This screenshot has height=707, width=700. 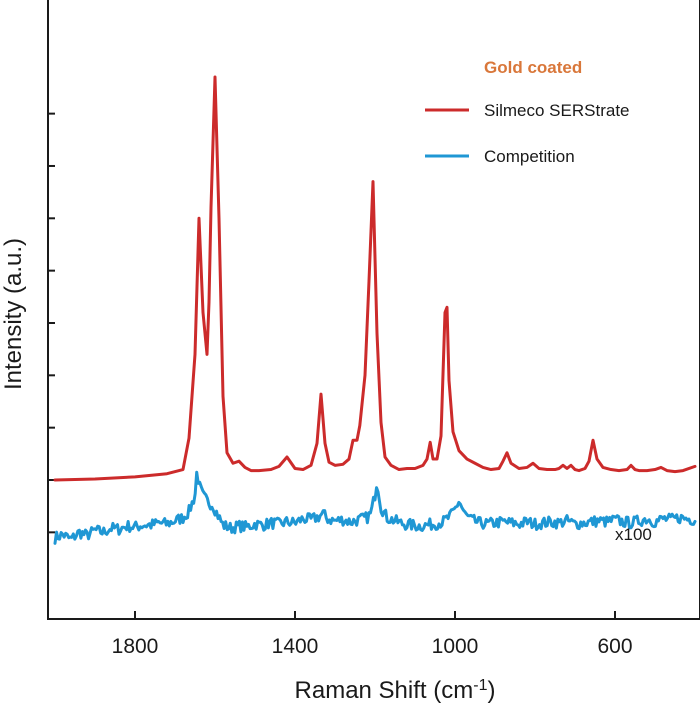 I want to click on legend-label-competition: Competition, so click(x=529, y=156).